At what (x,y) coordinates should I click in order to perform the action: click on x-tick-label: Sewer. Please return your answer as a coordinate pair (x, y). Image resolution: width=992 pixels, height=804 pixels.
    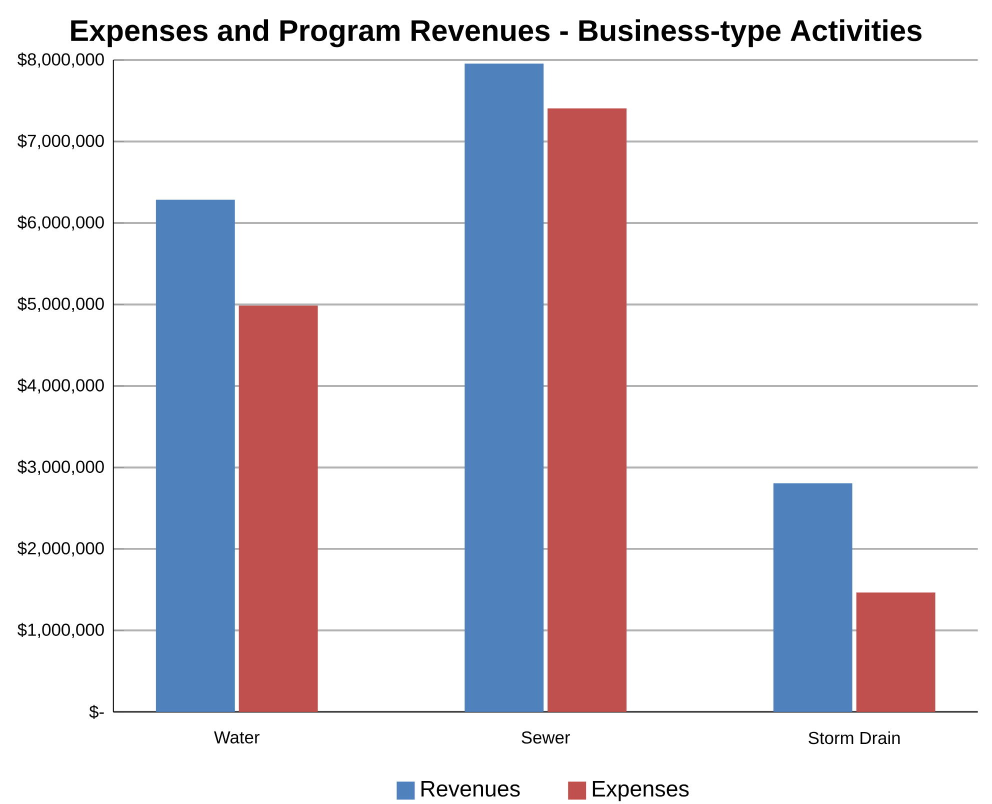
    Looking at the image, I should click on (546, 737).